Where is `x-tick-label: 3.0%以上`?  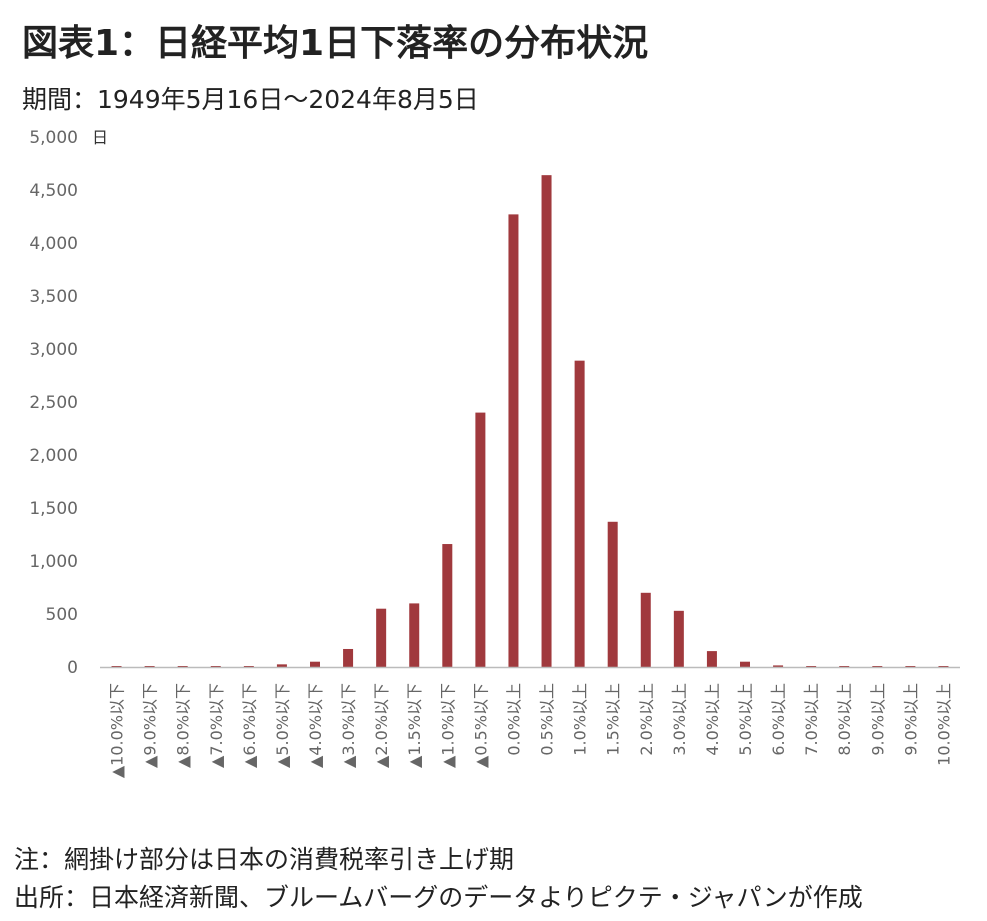 x-tick-label: 3.0%以上 is located at coordinates (679, 719).